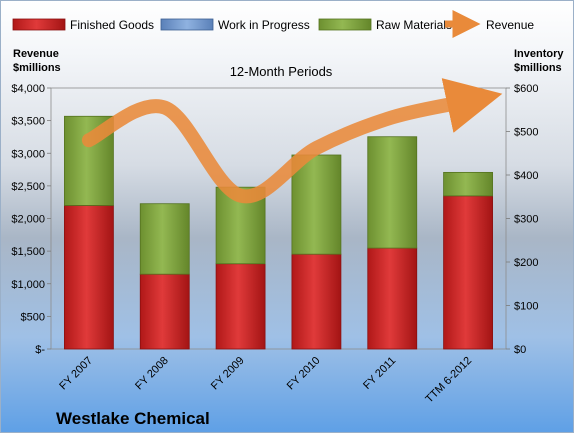 Image resolution: width=574 pixels, height=433 pixels. I want to click on legend-label-finished-goods: Finished Goods, so click(112, 25).